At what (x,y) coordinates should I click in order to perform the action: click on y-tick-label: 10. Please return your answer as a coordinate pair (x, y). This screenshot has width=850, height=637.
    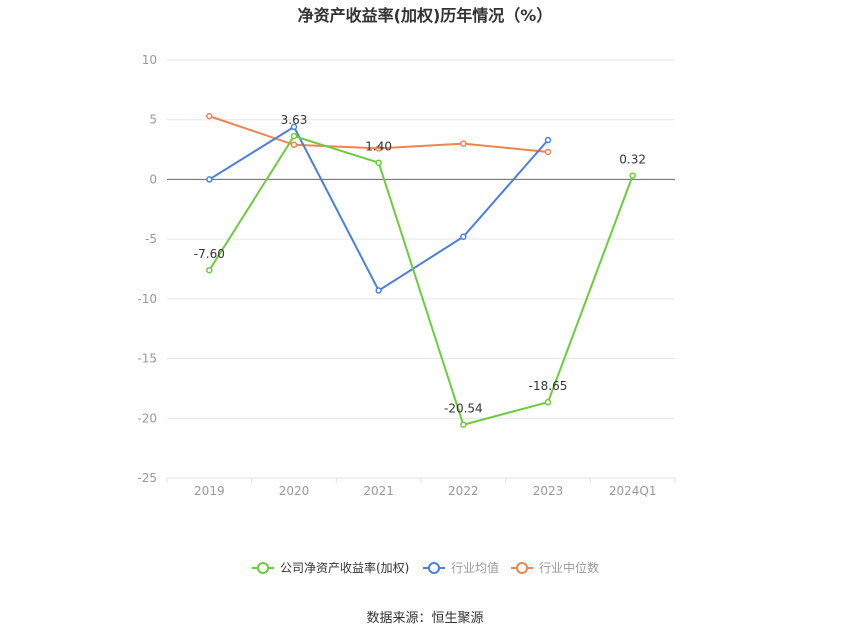
    Looking at the image, I should click on (149, 60).